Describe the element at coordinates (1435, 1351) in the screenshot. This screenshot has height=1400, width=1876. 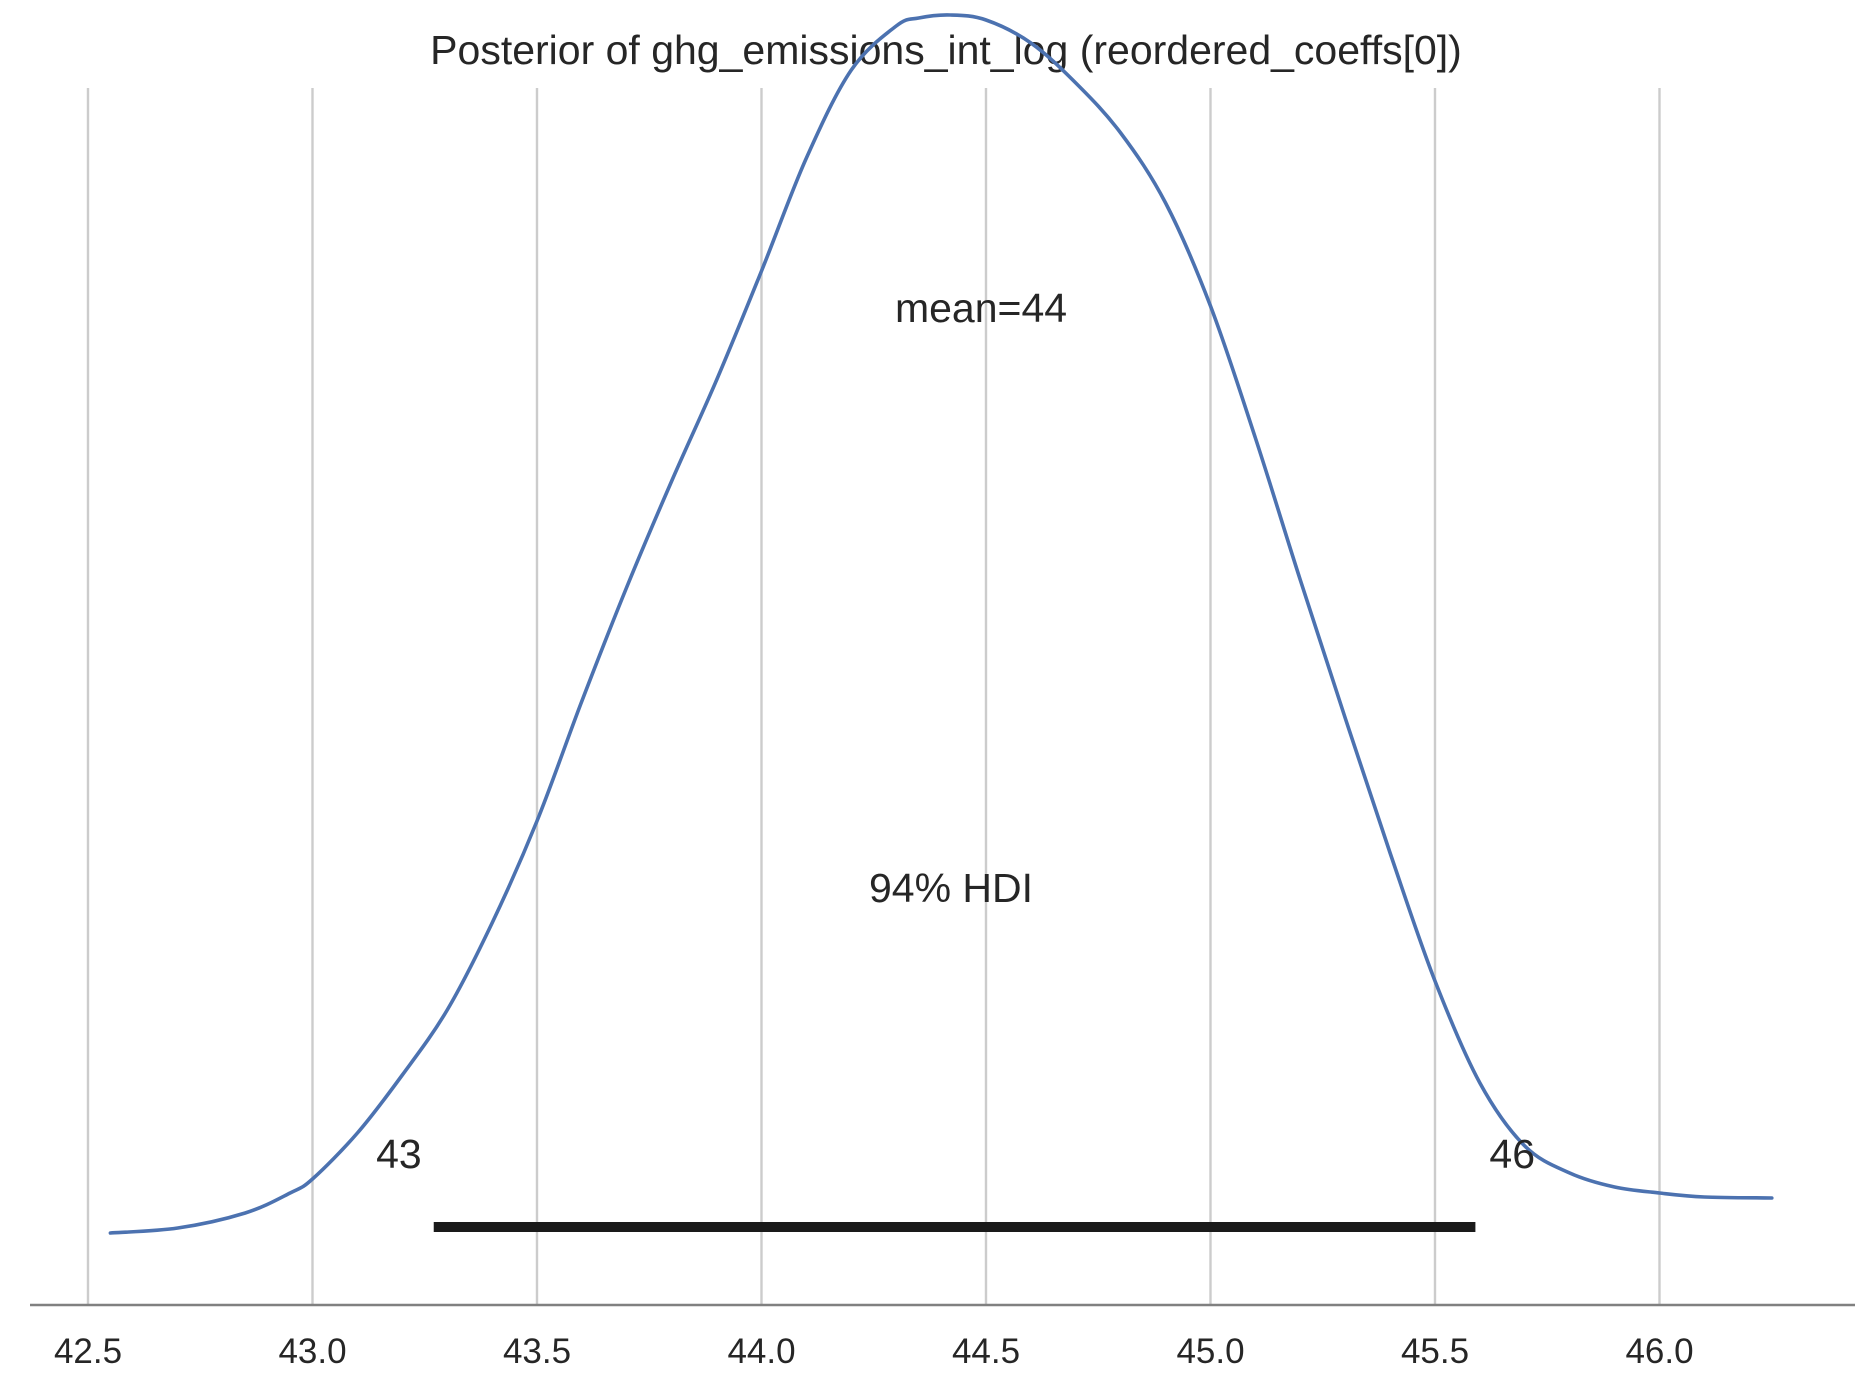
I see `x-tick-label: 45.5` at that location.